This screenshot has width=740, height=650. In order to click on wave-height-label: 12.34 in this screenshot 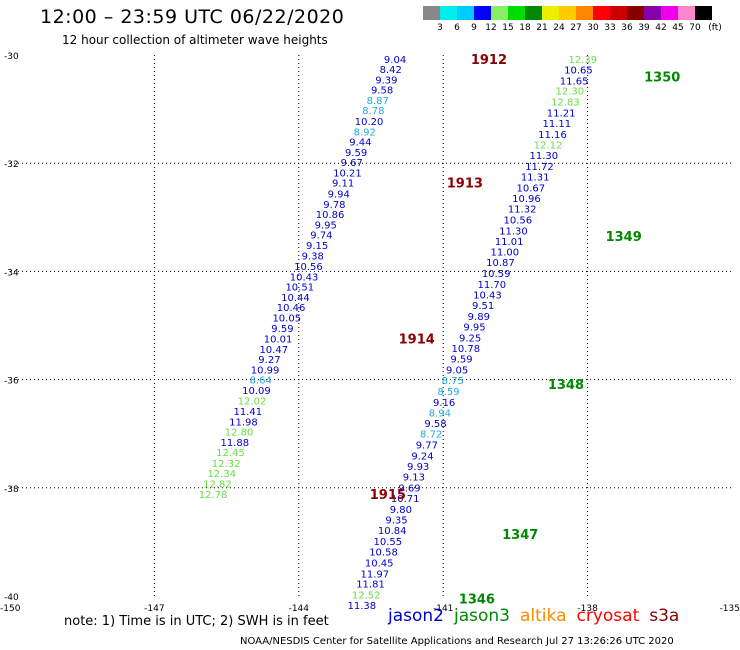, I will do `click(221, 474)`.